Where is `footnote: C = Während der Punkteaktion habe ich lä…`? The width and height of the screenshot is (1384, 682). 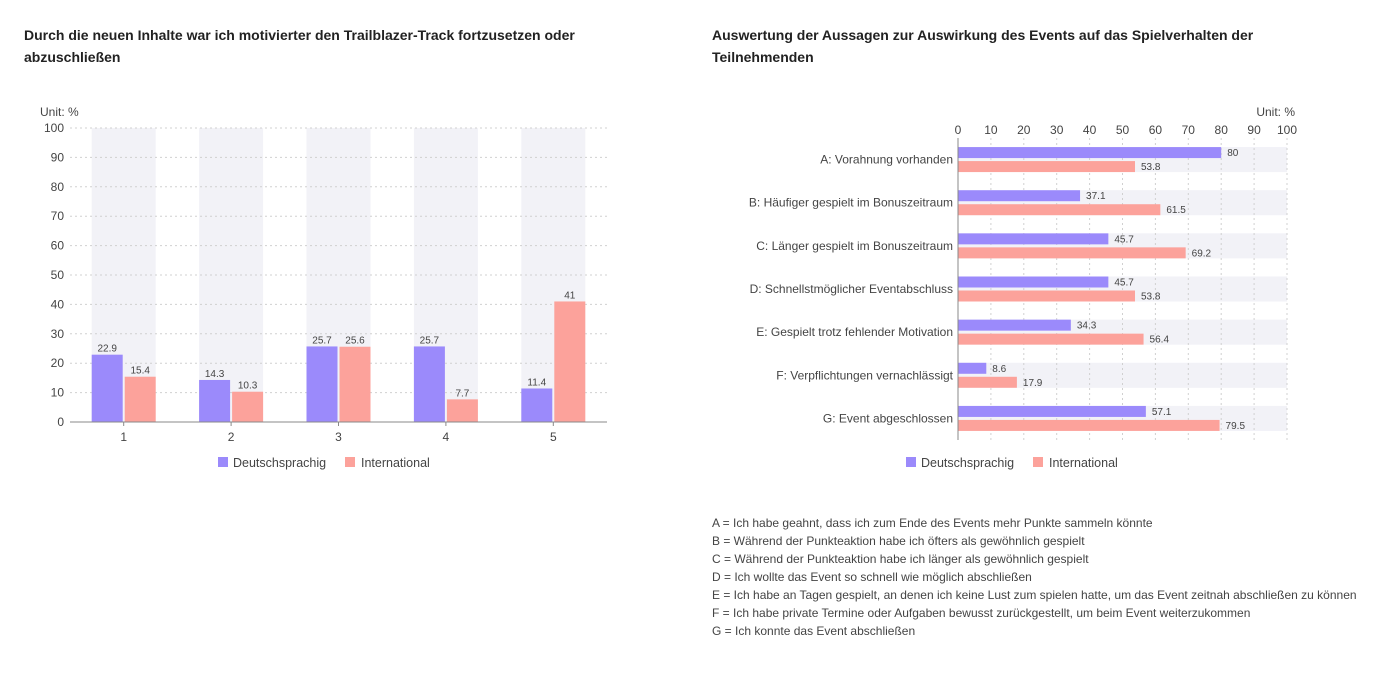 footnote: C = Während der Punkteaktion habe ich lä… is located at coordinates (900, 559).